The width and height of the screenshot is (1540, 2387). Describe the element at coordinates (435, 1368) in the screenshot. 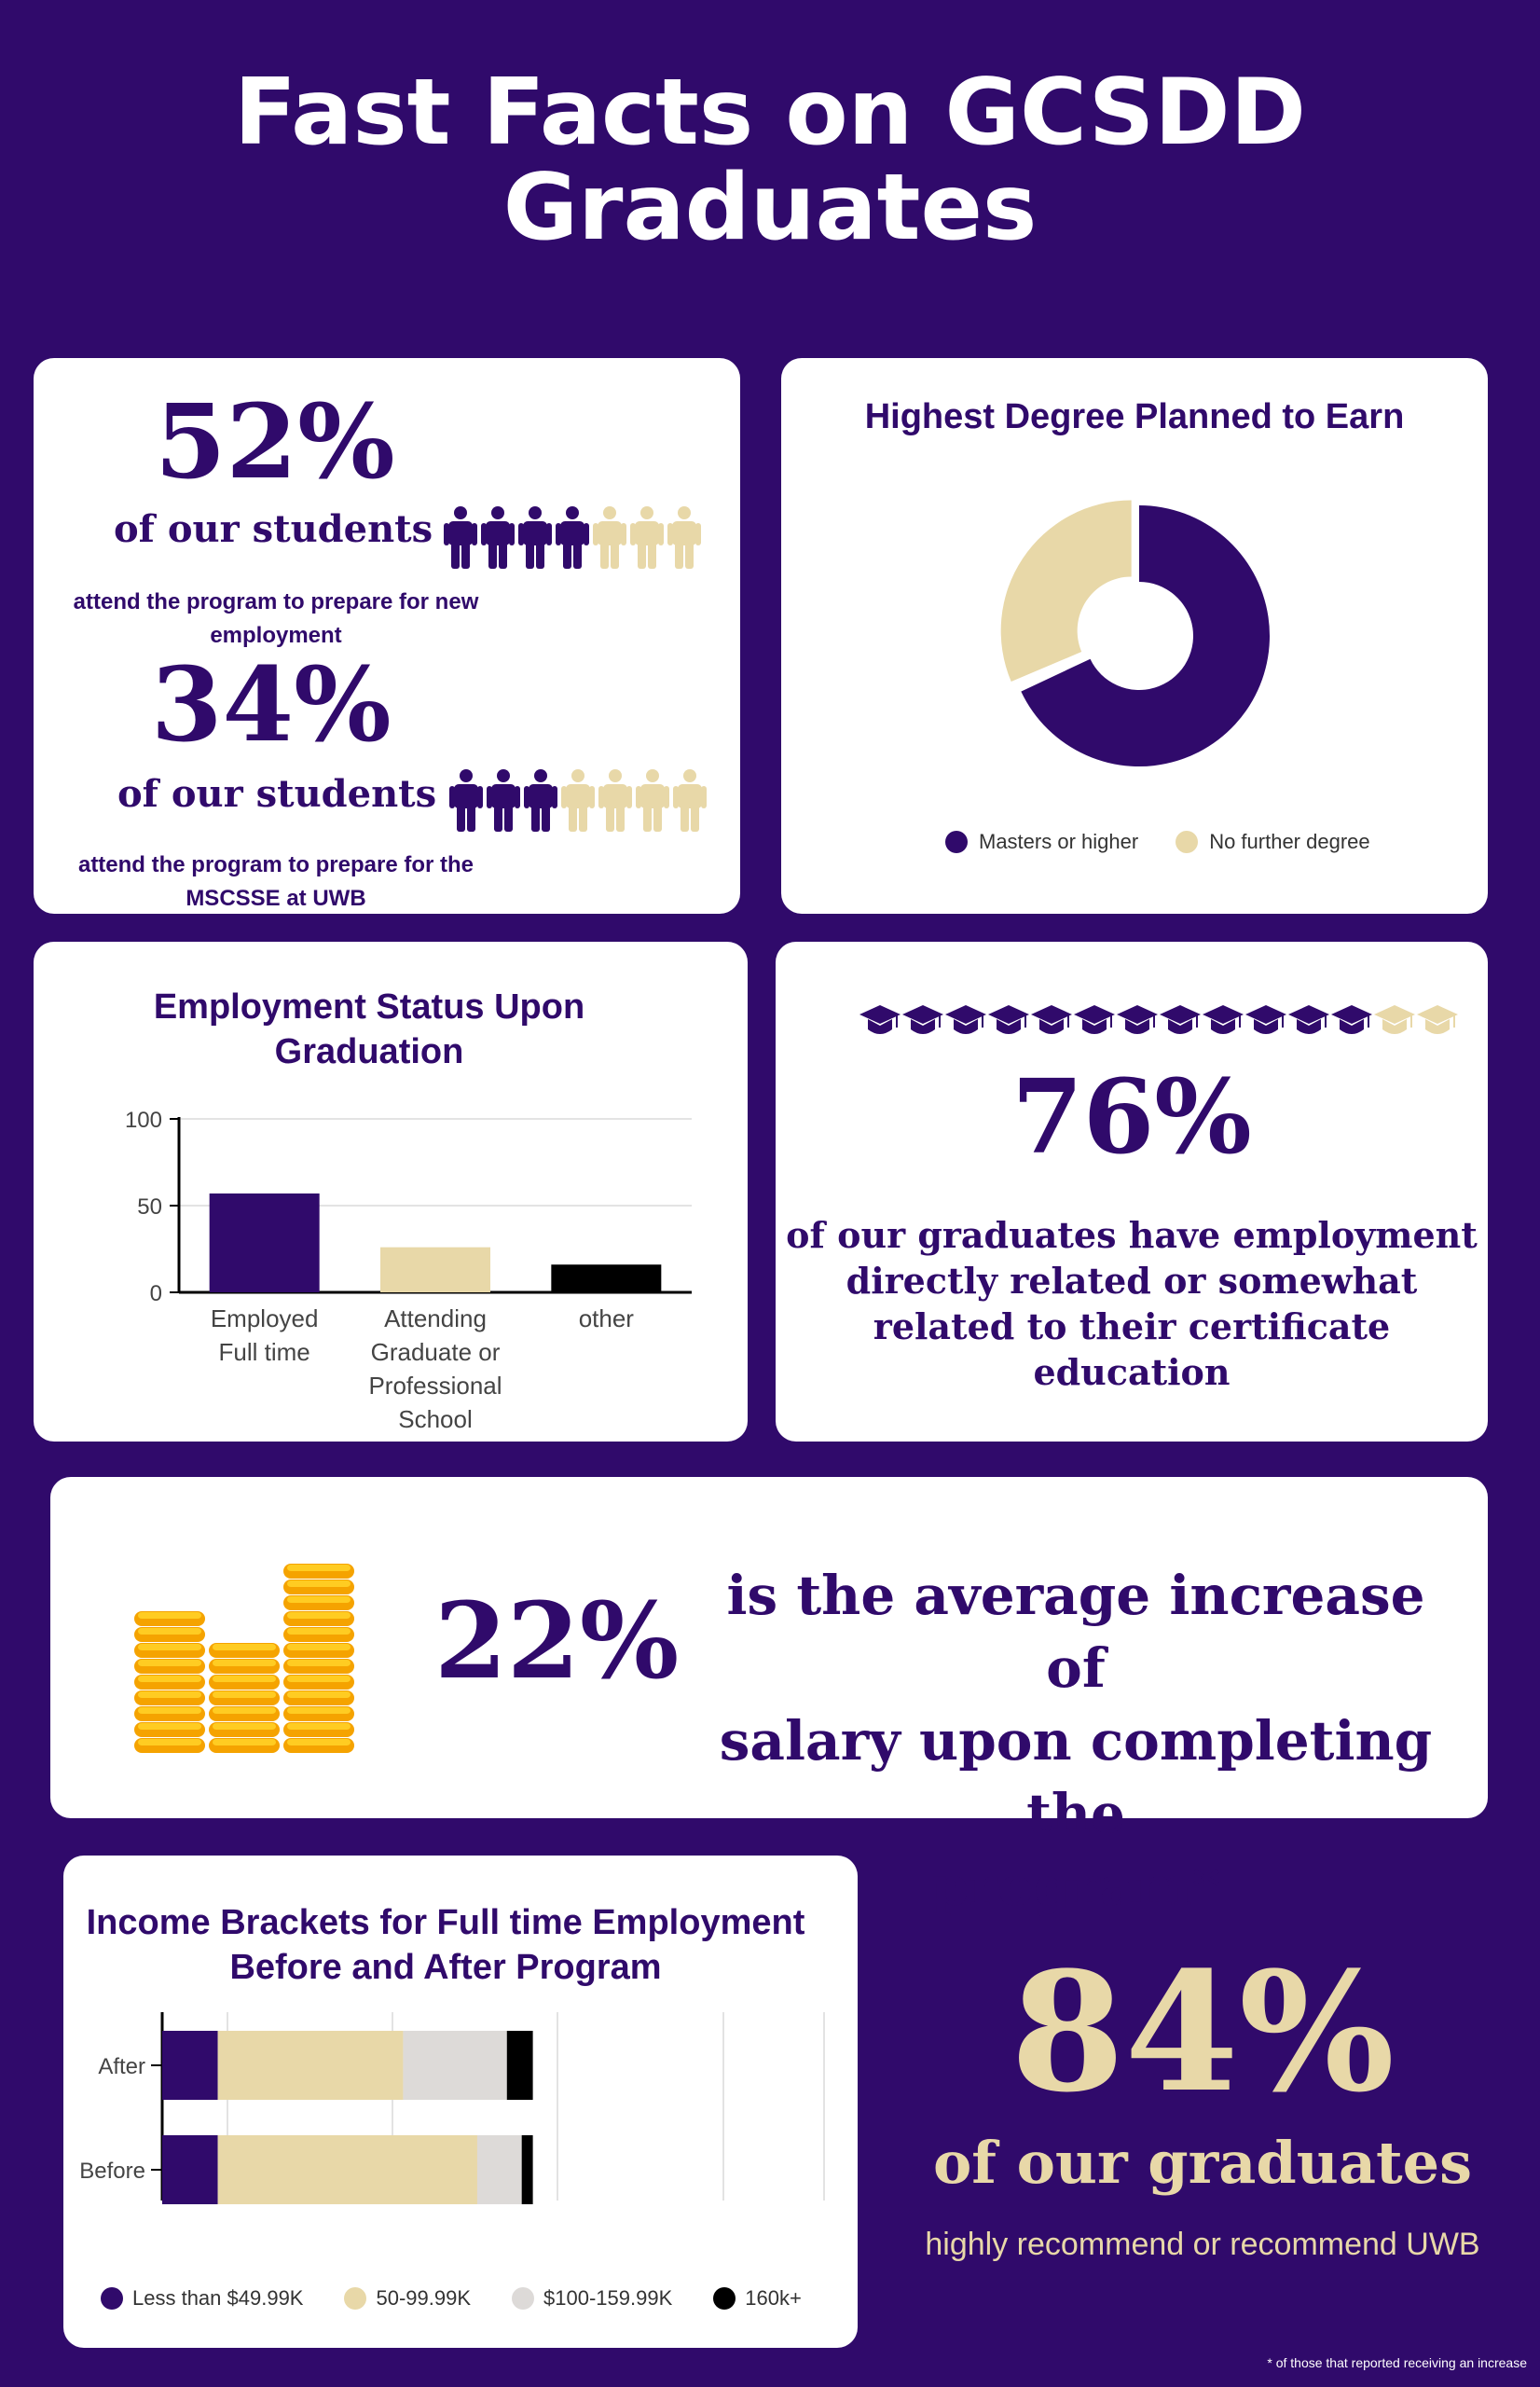

I see `employment-category-label: Attending Graduate or Professional School` at that location.